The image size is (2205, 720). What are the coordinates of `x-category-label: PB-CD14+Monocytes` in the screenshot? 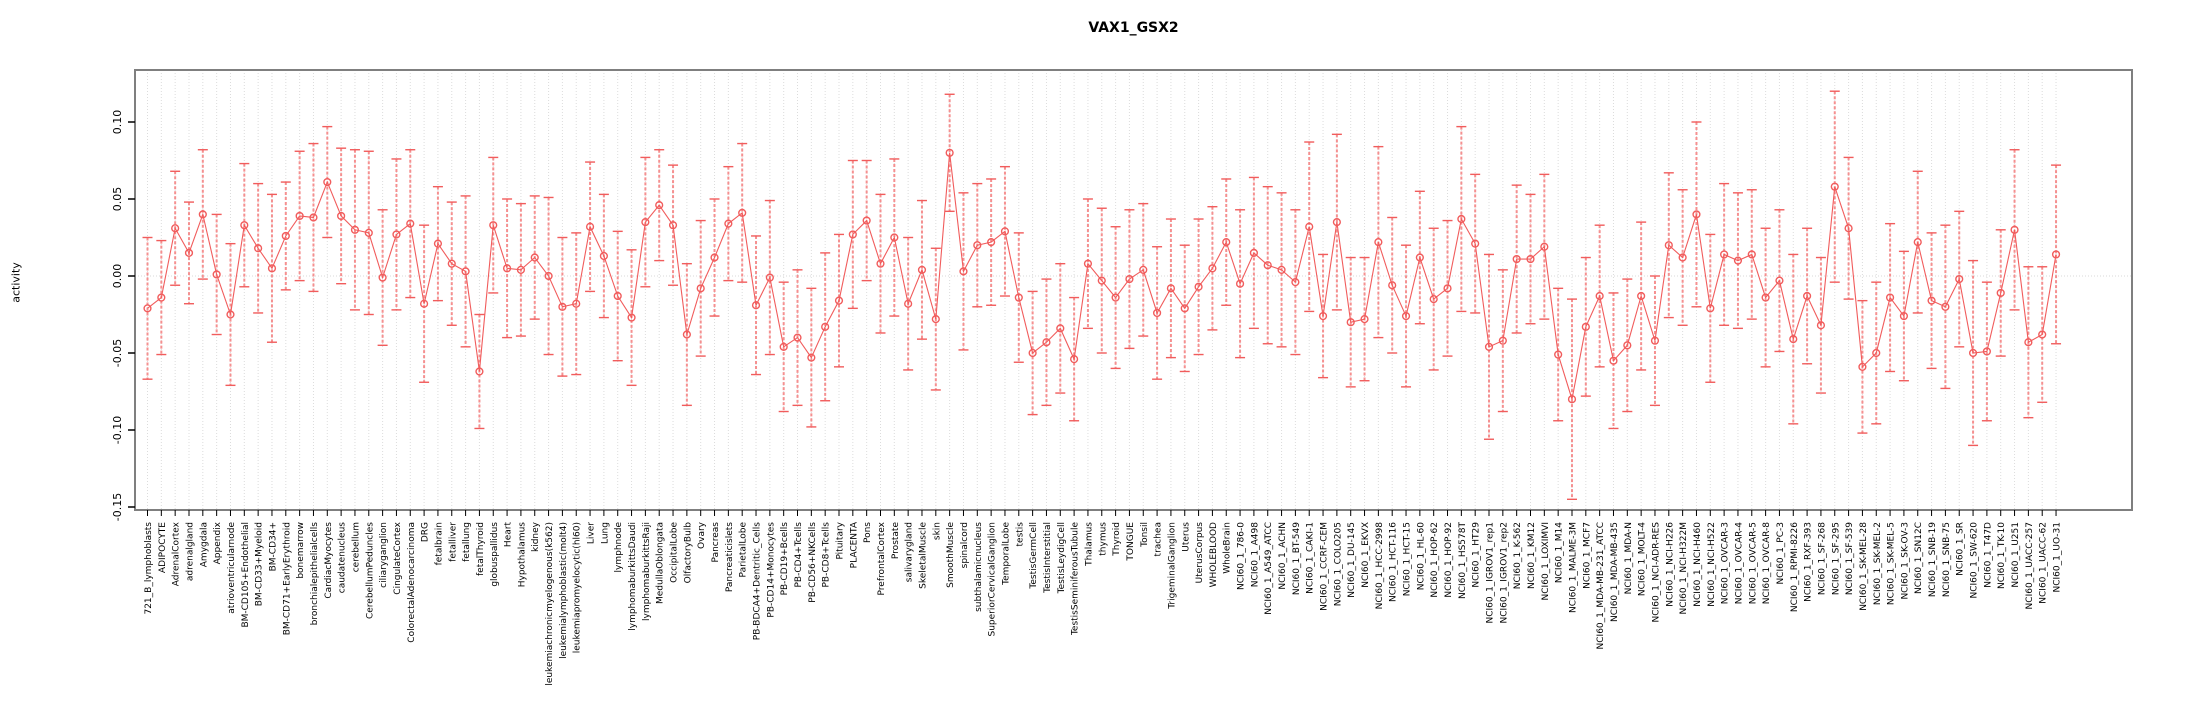 It's located at (771, 570).